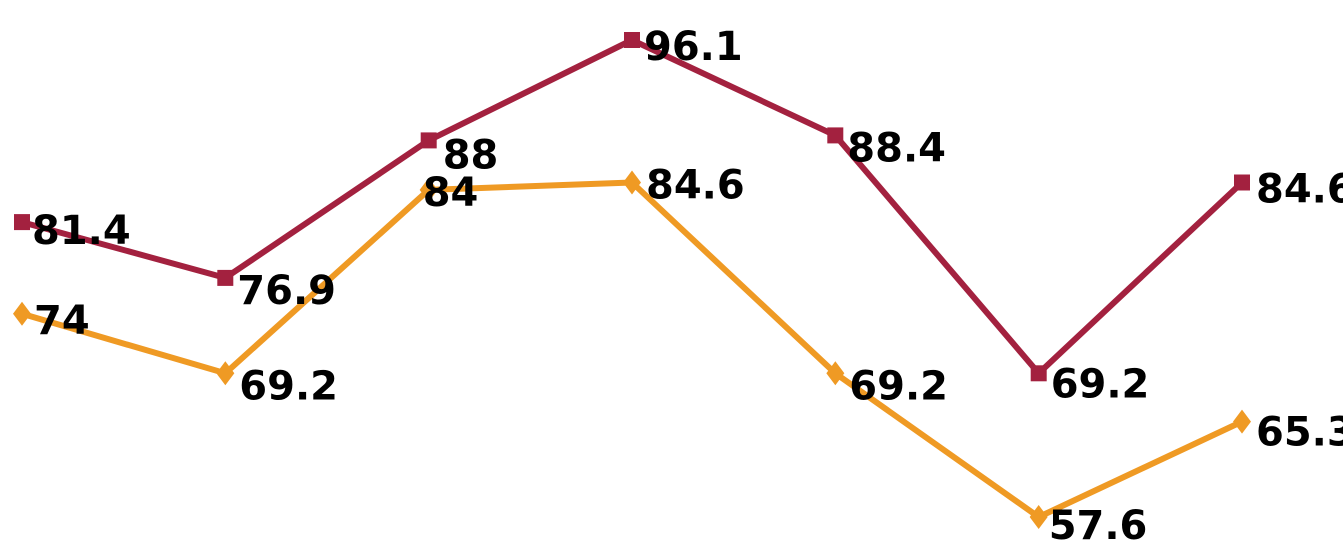  Describe the element at coordinates (471, 155) in the screenshot. I see `series-1-point-3-label: 88` at that location.